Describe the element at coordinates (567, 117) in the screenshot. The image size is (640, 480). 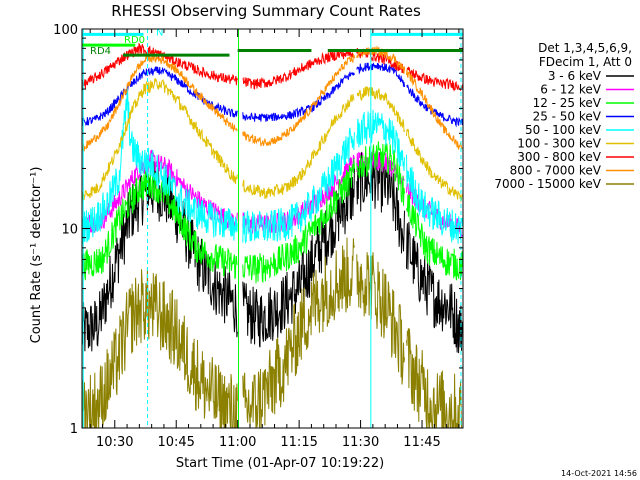
I see `legend-label: 25 - 50 keV` at that location.